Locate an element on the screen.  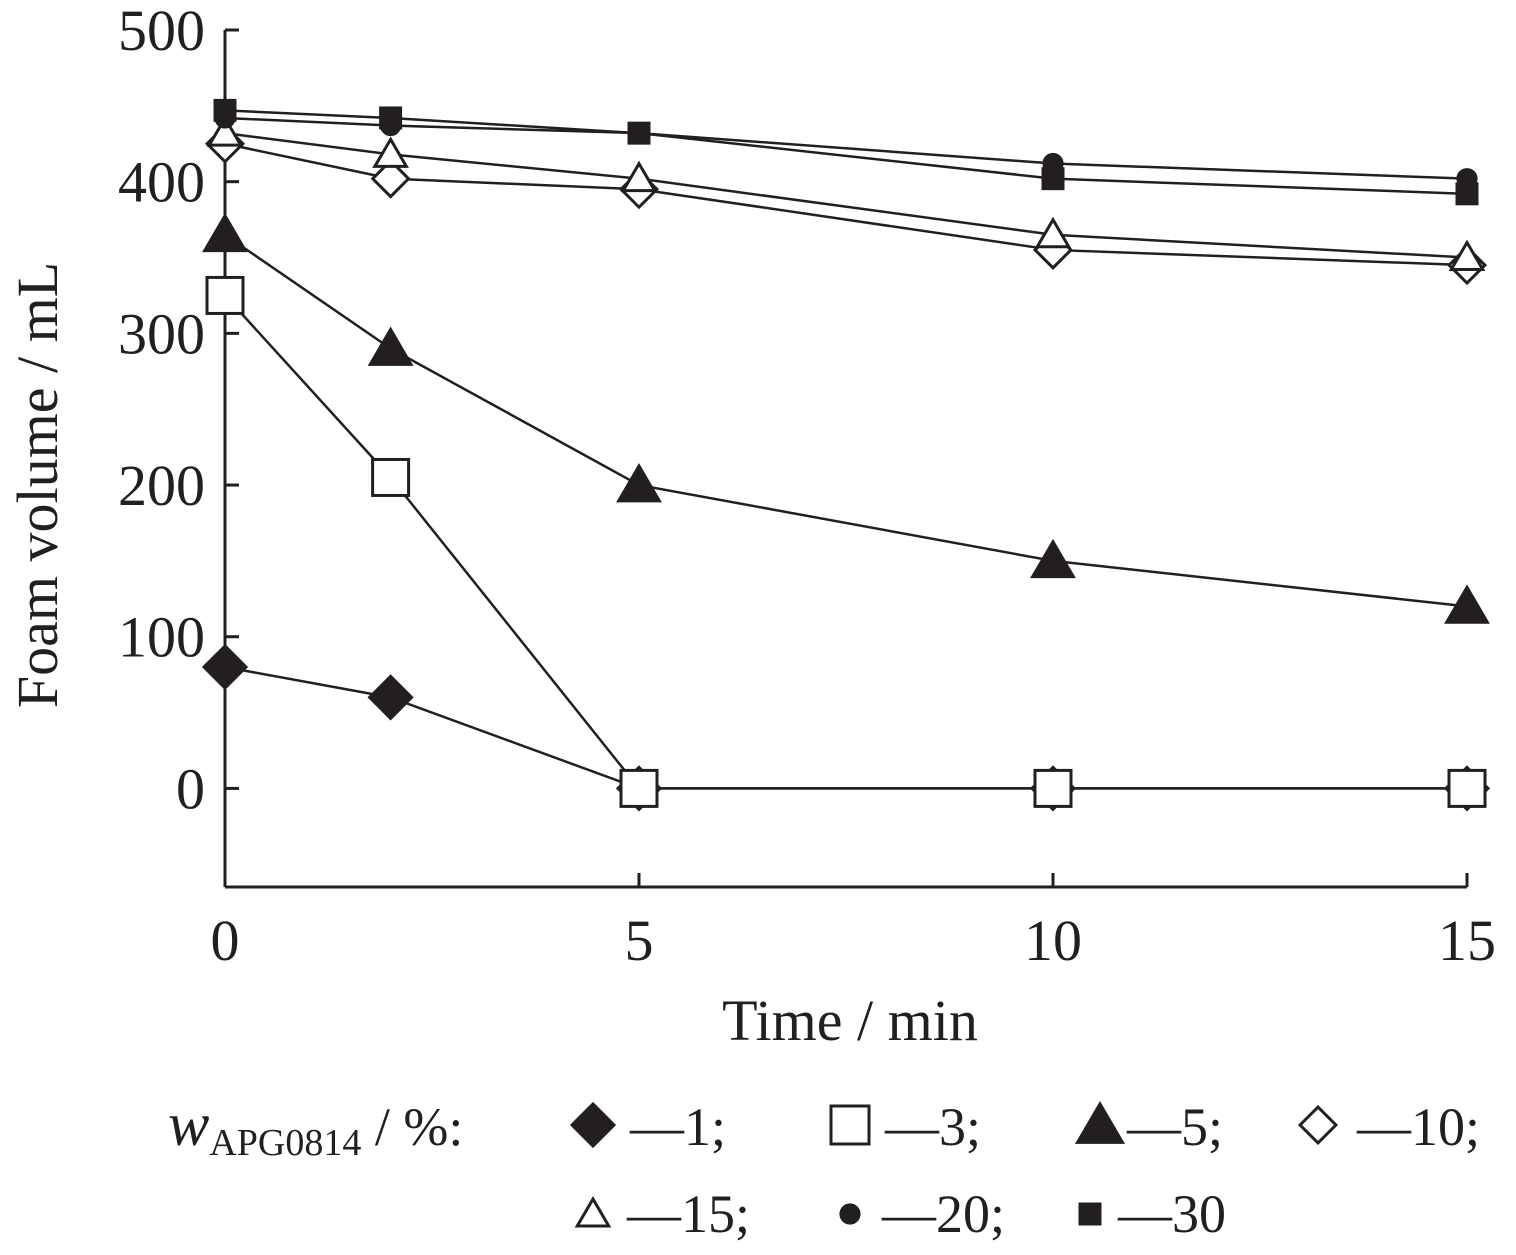
y-tick-label: 0 is located at coordinates (190, 788).